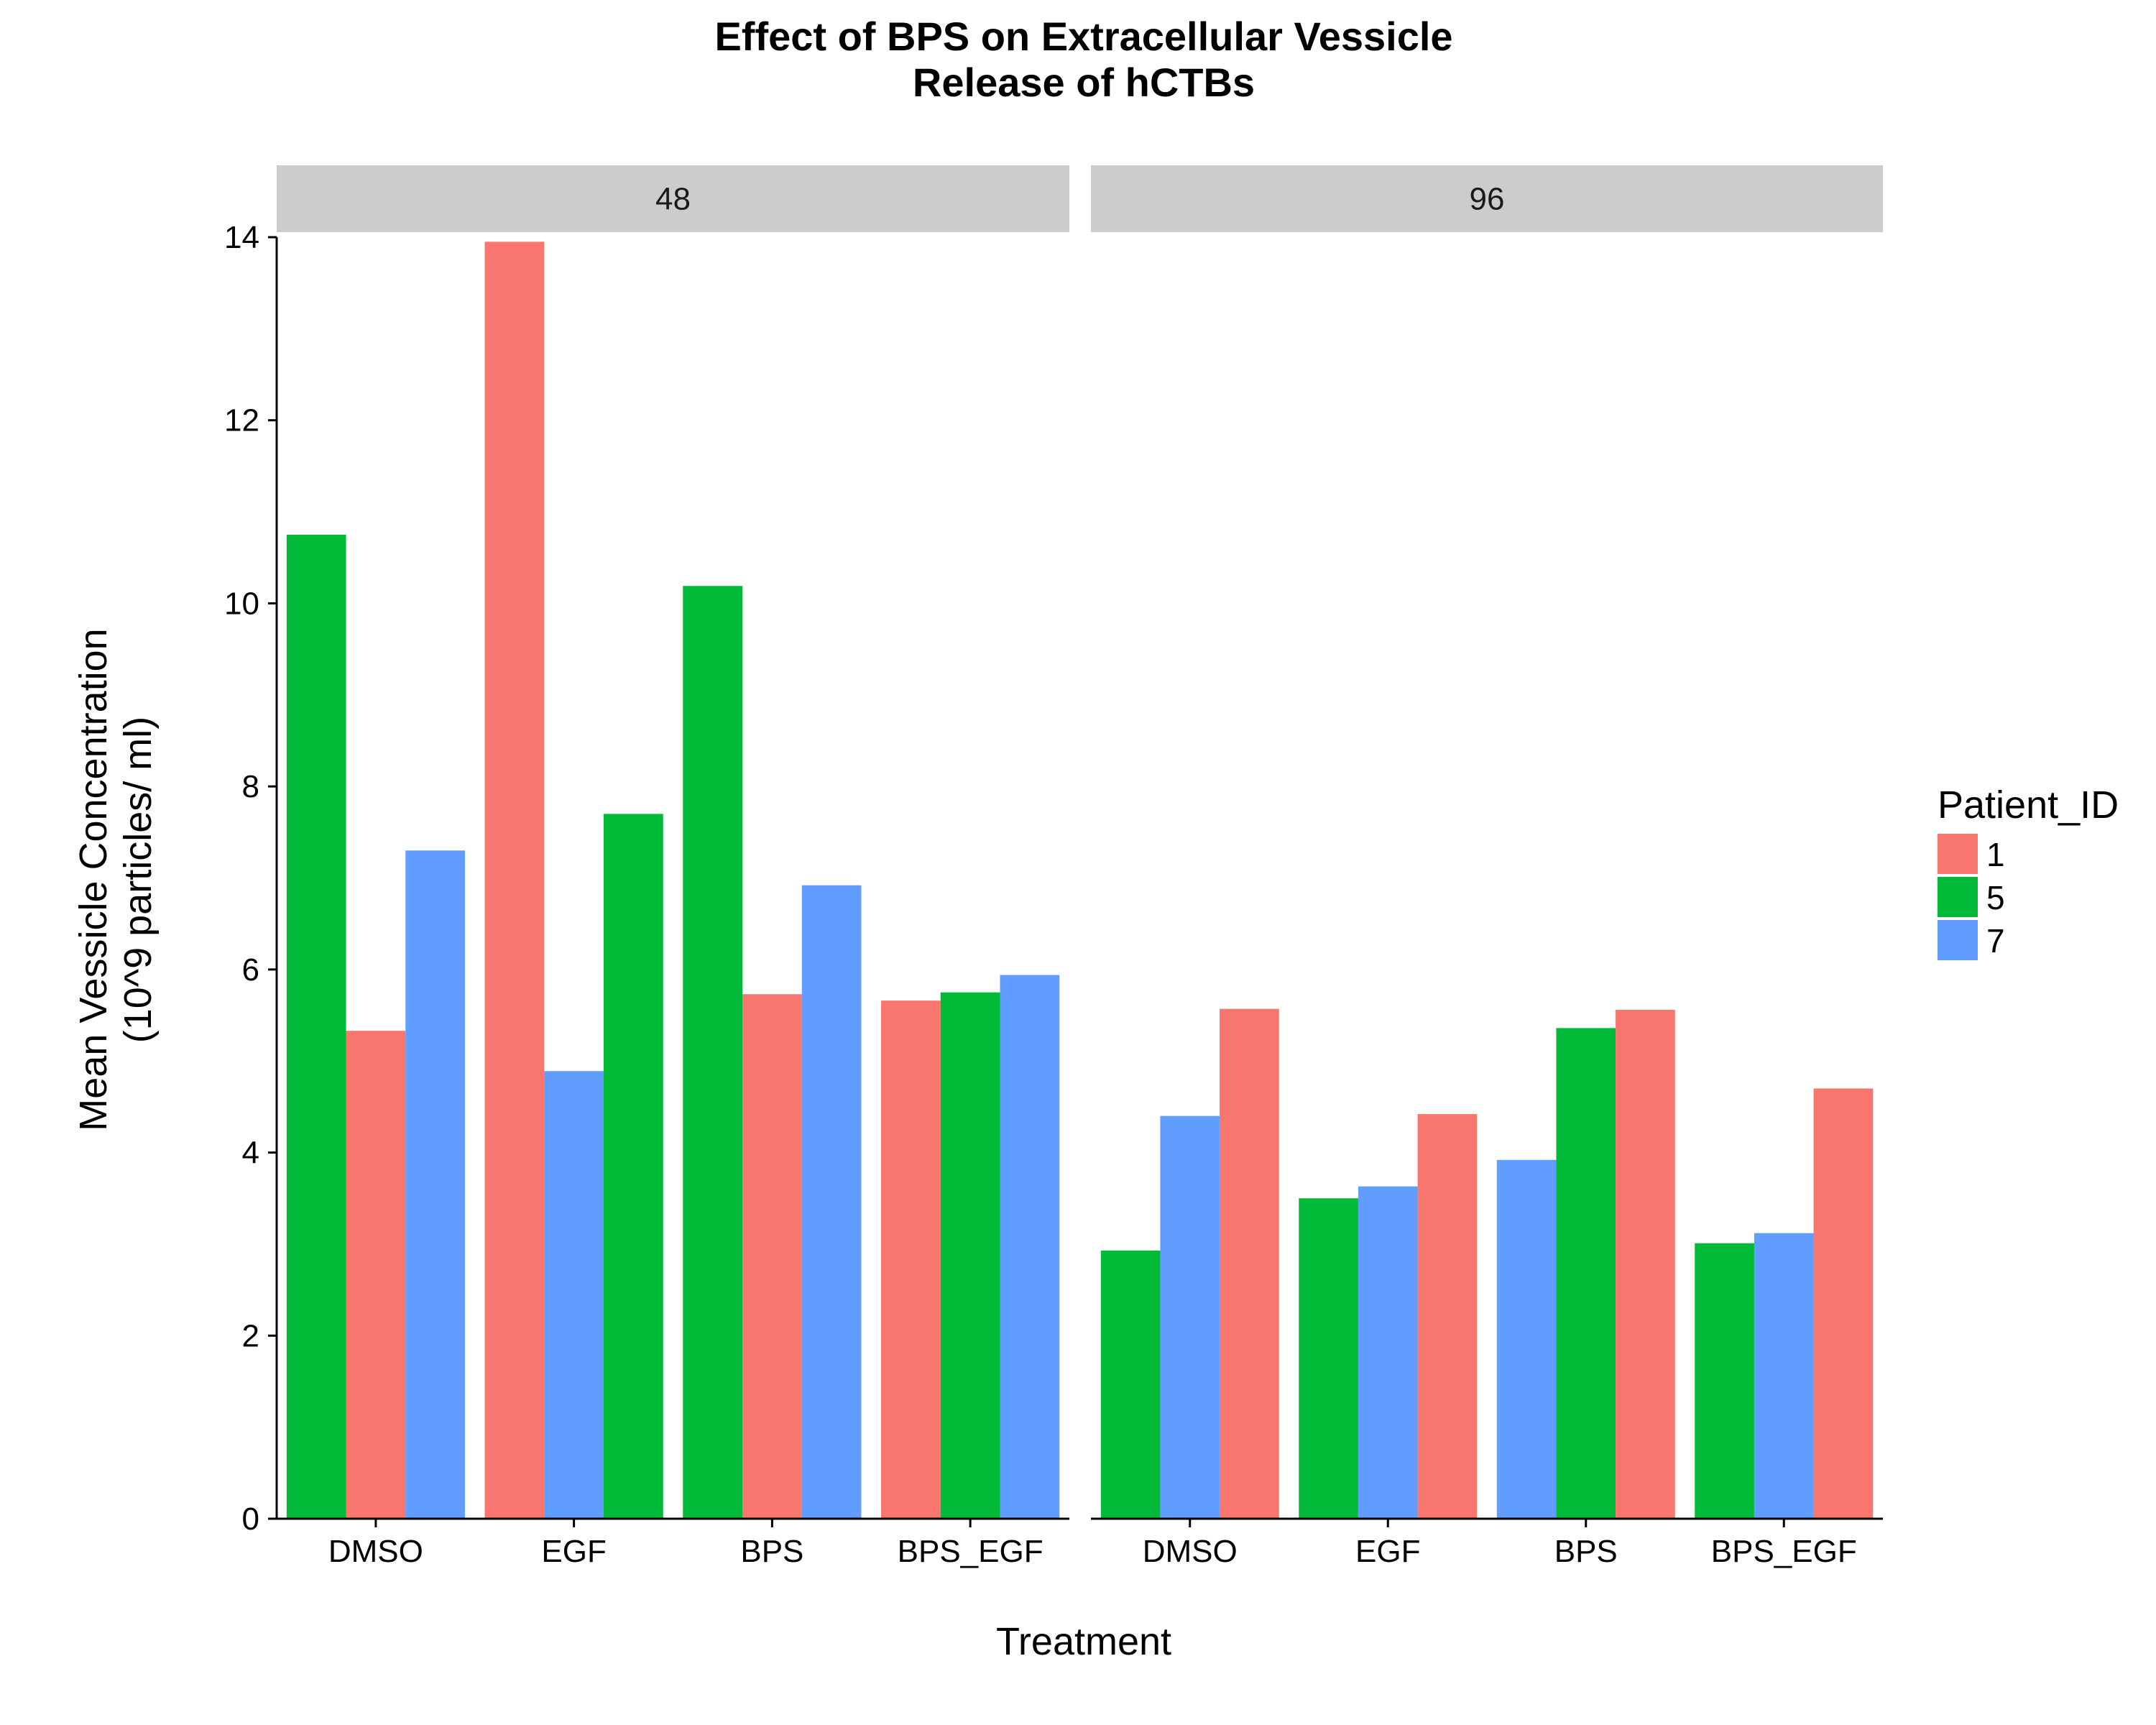 The height and width of the screenshot is (1725, 2156). What do you see at coordinates (242, 237) in the screenshot?
I see `y-tick-label: 14` at bounding box center [242, 237].